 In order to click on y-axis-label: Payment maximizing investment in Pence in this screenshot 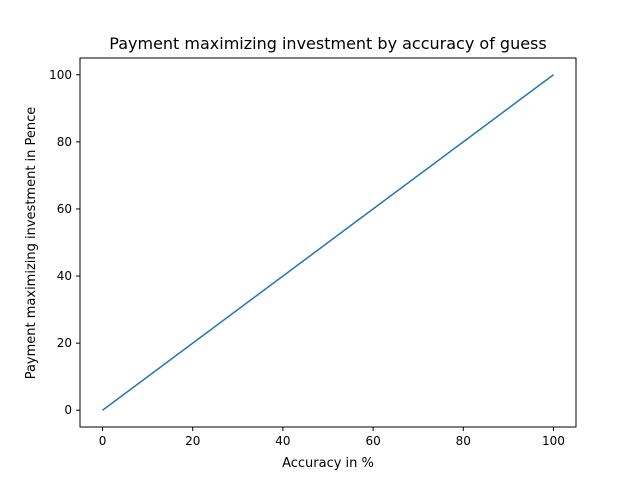, I will do `click(31, 243)`.